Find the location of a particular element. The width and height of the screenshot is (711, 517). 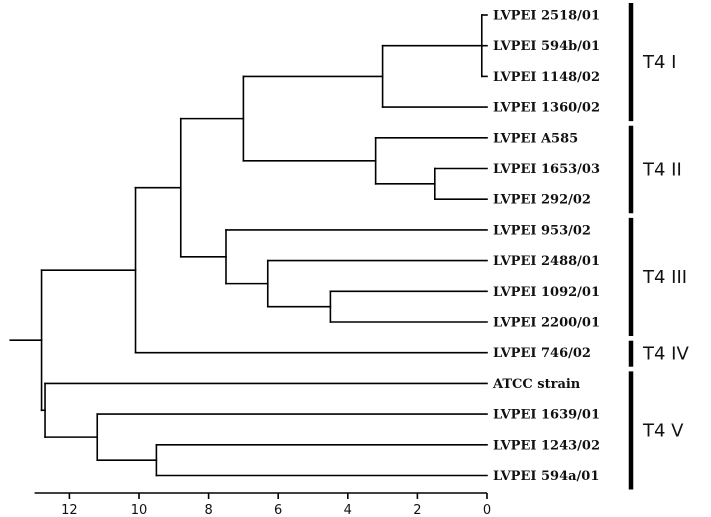

leaf-label: LVPEI 953/02 is located at coordinates (542, 230).